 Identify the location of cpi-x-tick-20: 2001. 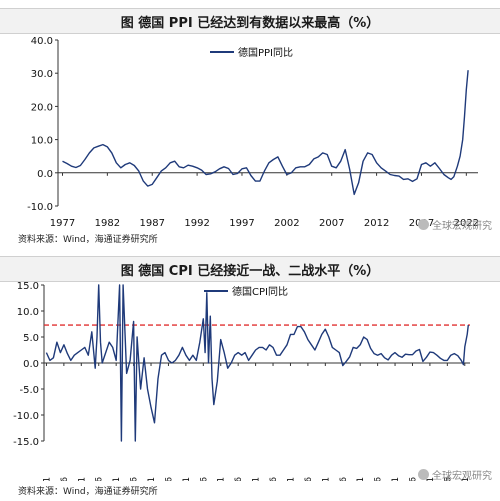
(396, 479).